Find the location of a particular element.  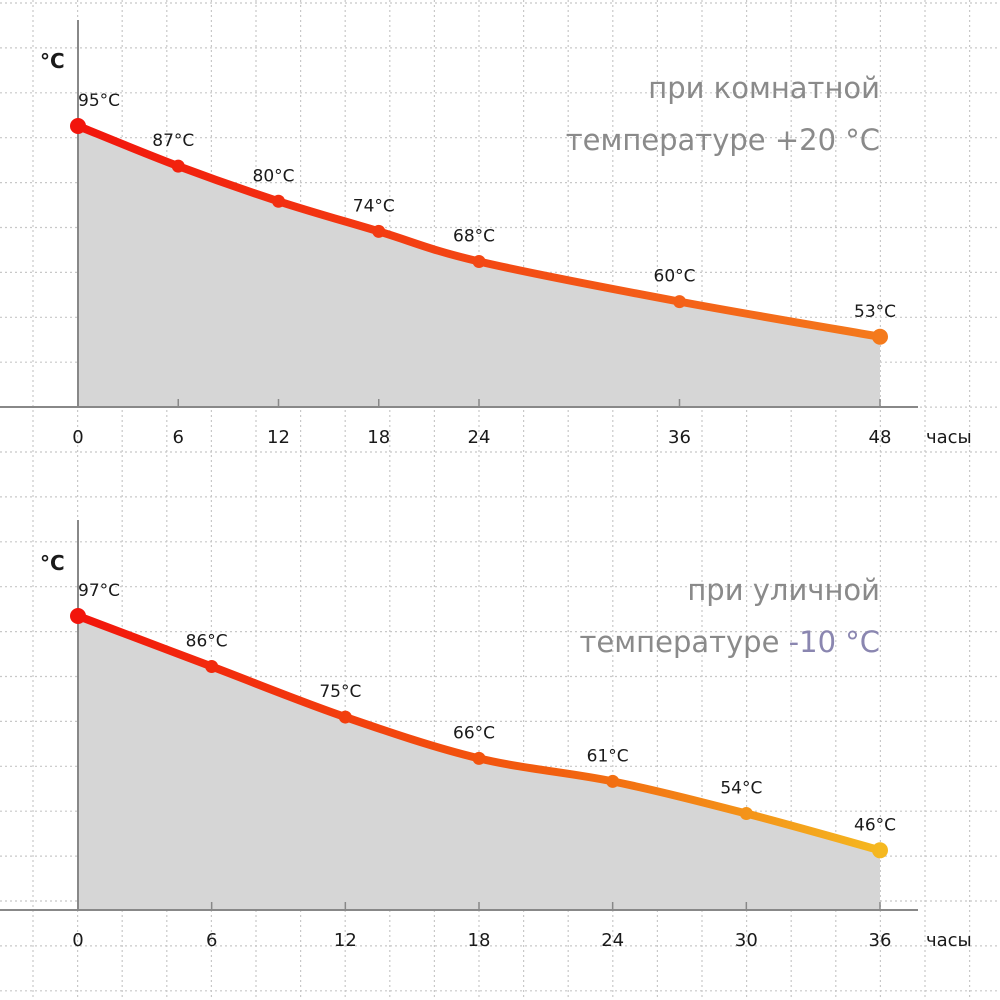

data-label: 61°C is located at coordinates (608, 756).